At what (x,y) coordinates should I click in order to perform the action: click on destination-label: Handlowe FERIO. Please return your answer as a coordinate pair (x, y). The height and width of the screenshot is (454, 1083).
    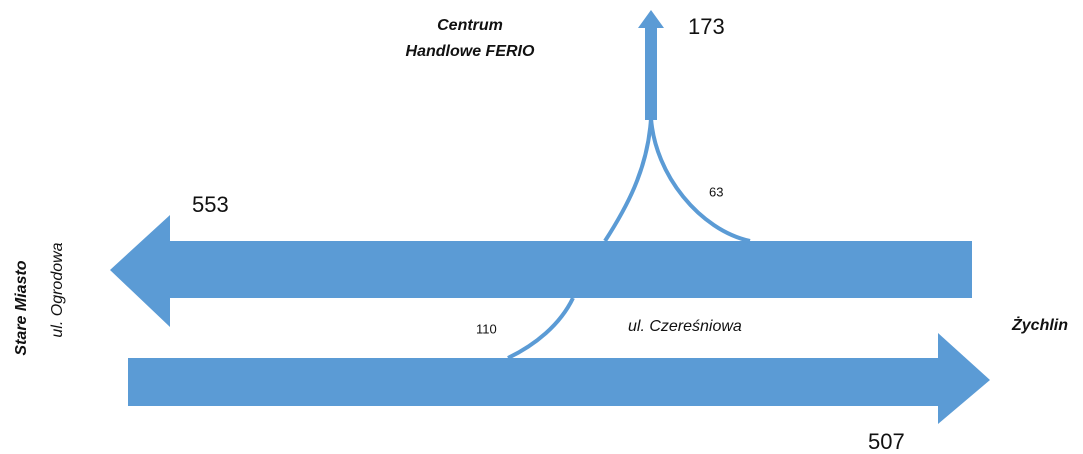
    Looking at the image, I should click on (470, 51).